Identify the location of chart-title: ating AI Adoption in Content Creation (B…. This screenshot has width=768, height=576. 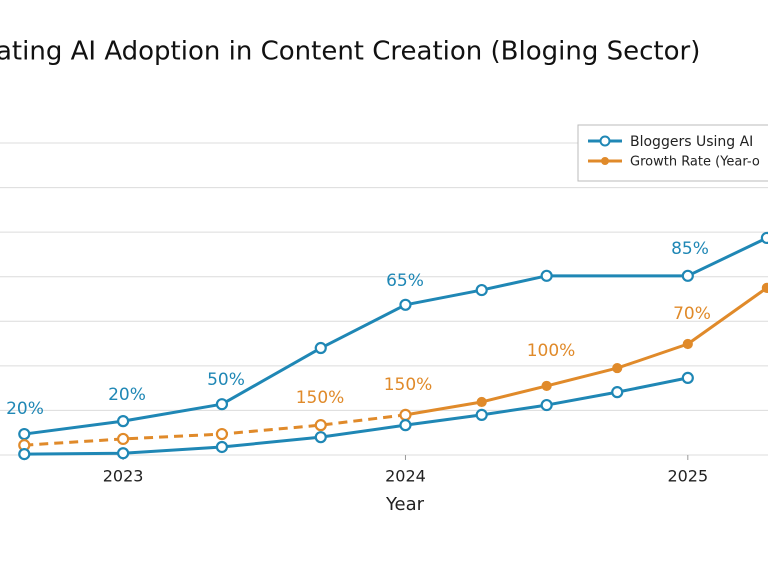
(350, 52).